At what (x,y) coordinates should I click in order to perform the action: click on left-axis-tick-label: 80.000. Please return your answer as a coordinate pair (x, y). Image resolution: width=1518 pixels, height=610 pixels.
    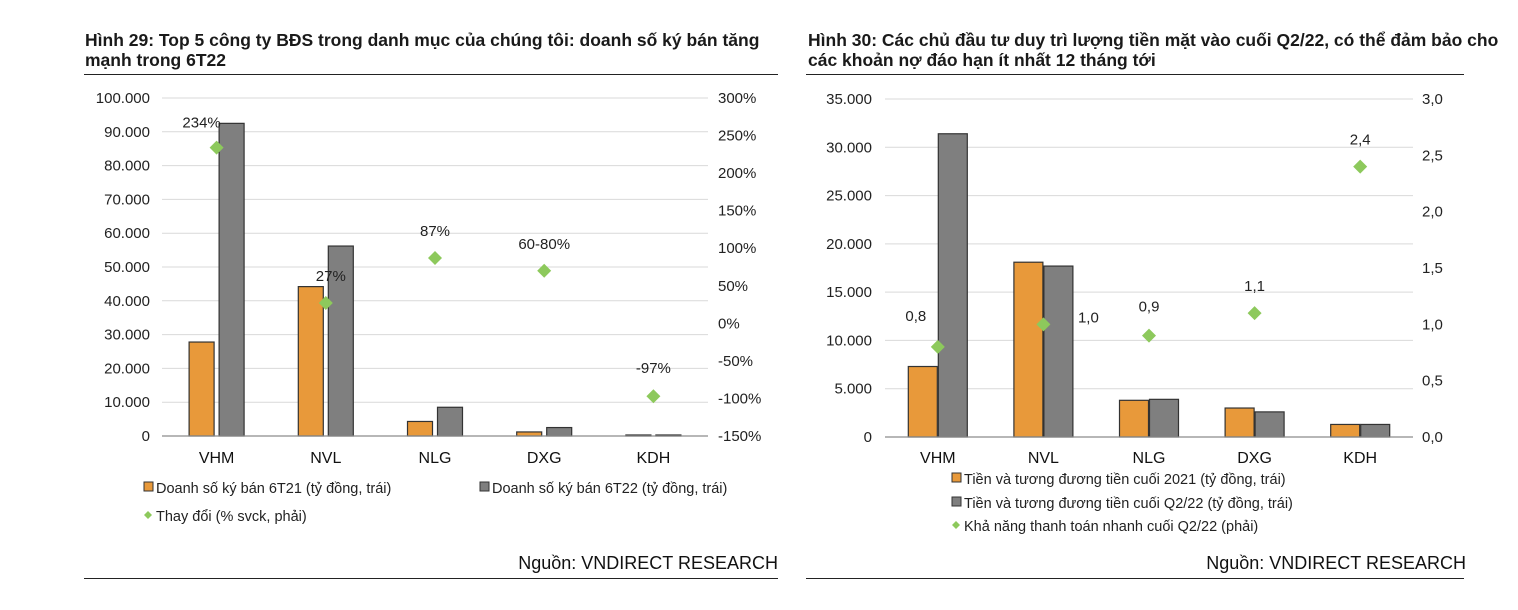
    Looking at the image, I should click on (127, 166).